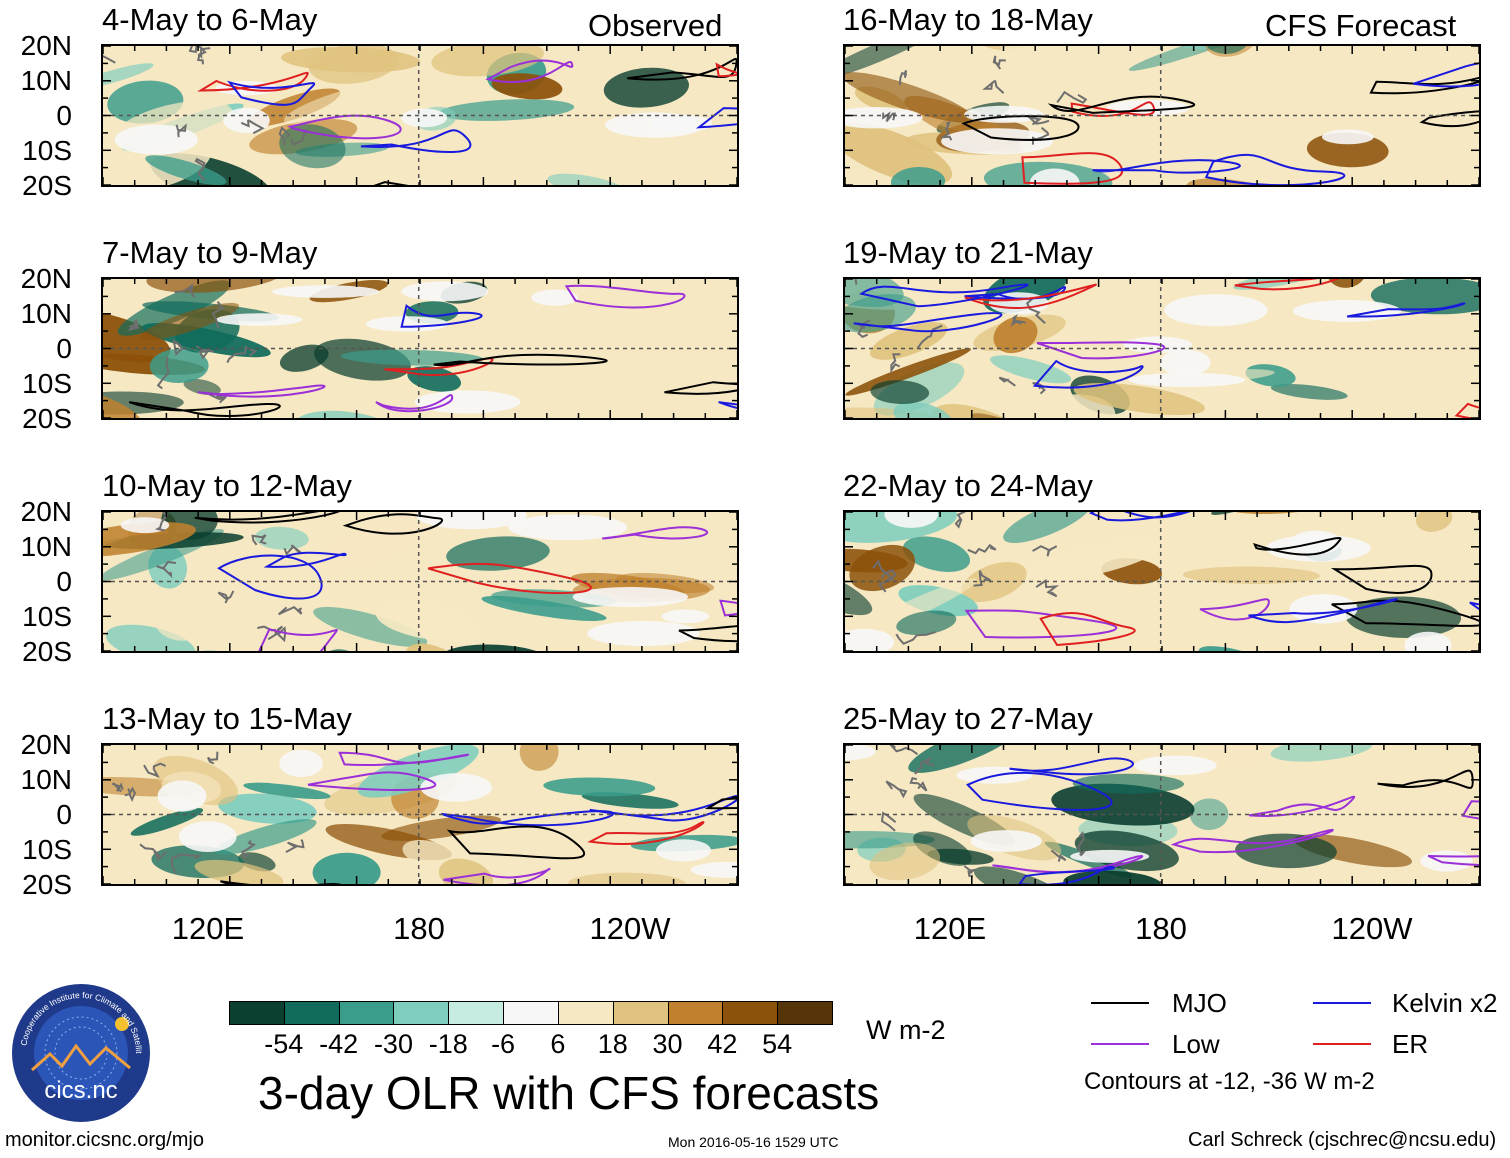  Describe the element at coordinates (1342, 1003) in the screenshot. I see `legend-line-kelvin` at that location.